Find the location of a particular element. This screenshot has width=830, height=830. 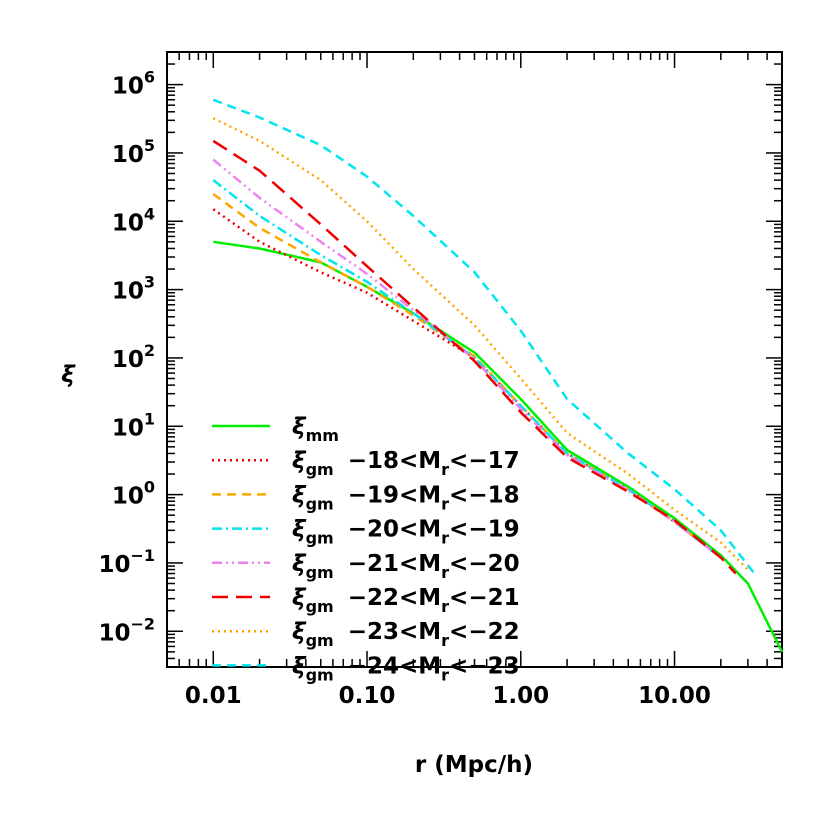

x-tick-label: 0.01 is located at coordinates (213, 696).